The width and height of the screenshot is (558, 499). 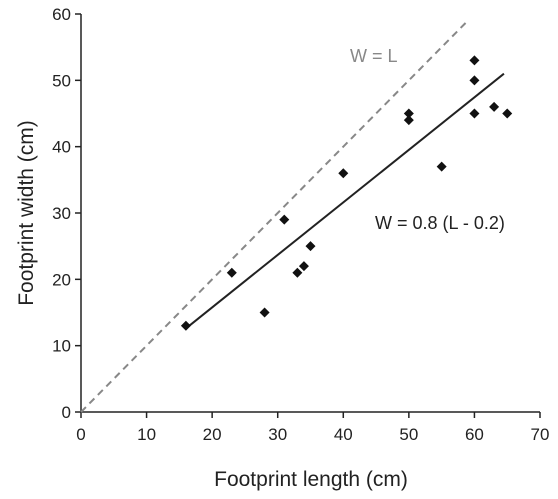 What do you see at coordinates (311, 479) in the screenshot?
I see `x-axis-label: Footprint length (cm)` at bounding box center [311, 479].